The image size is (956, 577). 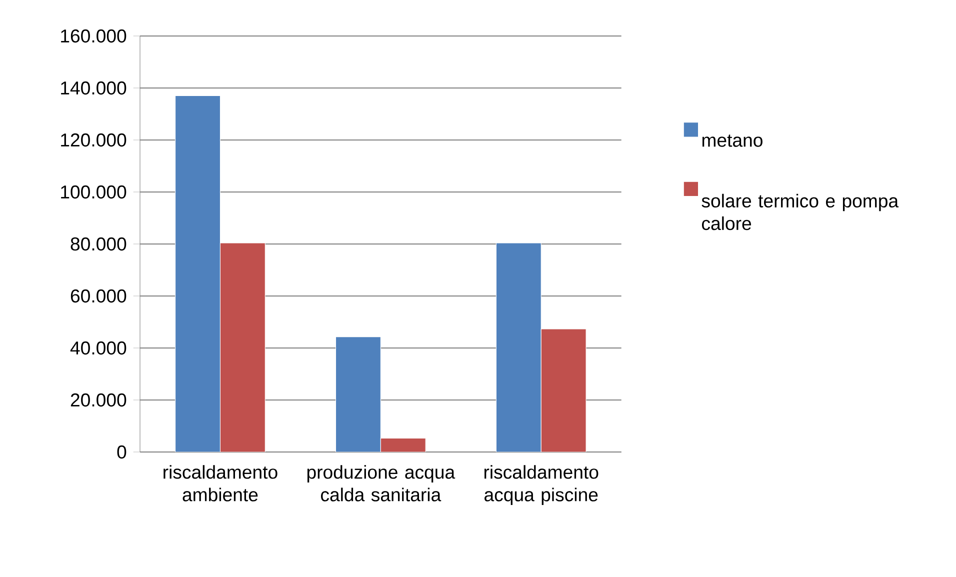 I want to click on y-tick-label: 0, so click(x=121, y=452).